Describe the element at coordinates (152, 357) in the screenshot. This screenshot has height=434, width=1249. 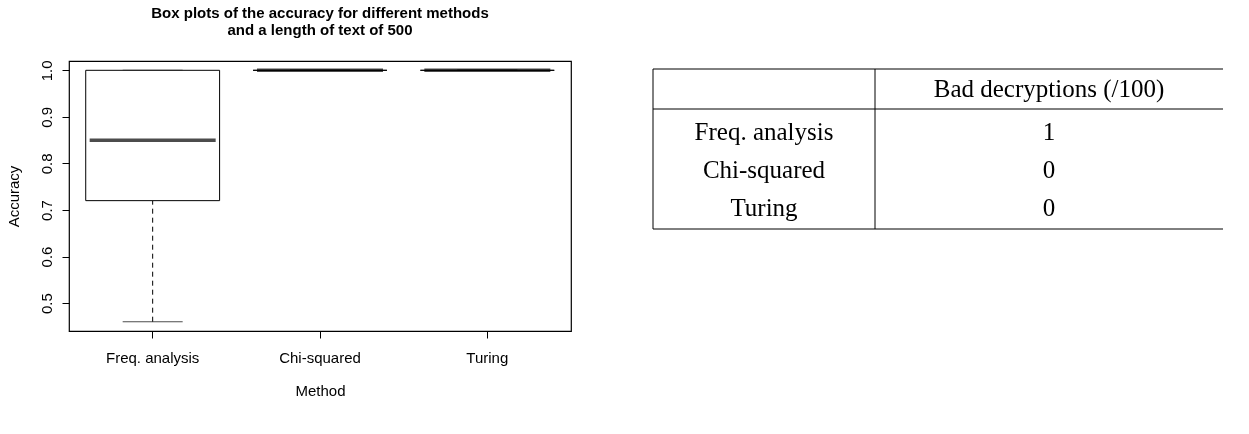
I see `x-tick-label: Freq. analysis` at that location.